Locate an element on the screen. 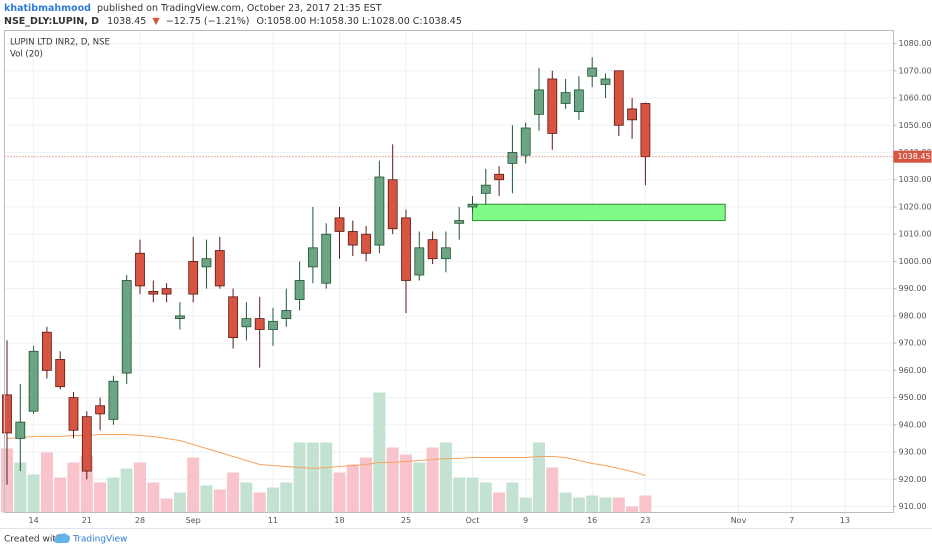  y-tick-label: 1030.00 is located at coordinates (915, 179).